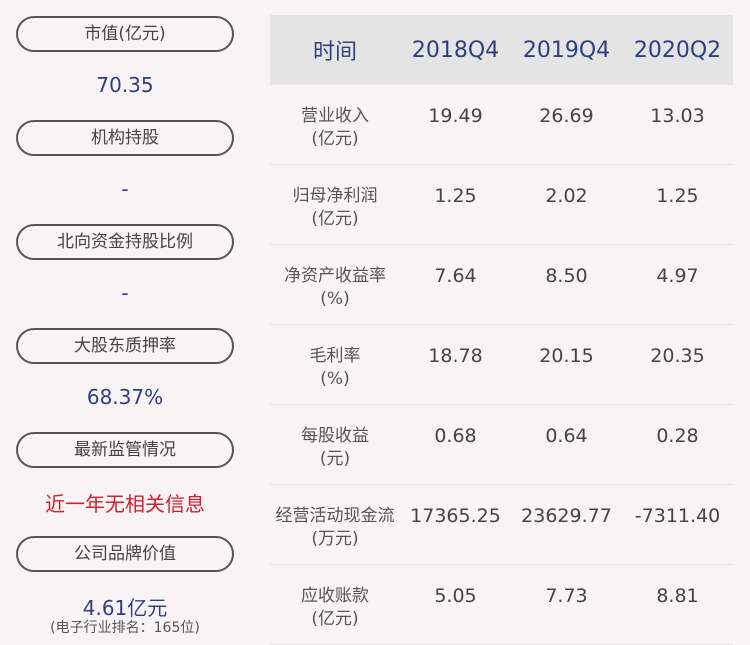 This screenshot has height=645, width=750. What do you see at coordinates (501, 285) in the screenshot?
I see `table-row: 净资产收益率 (%) 7.64 8.50 4.97` at bounding box center [501, 285].